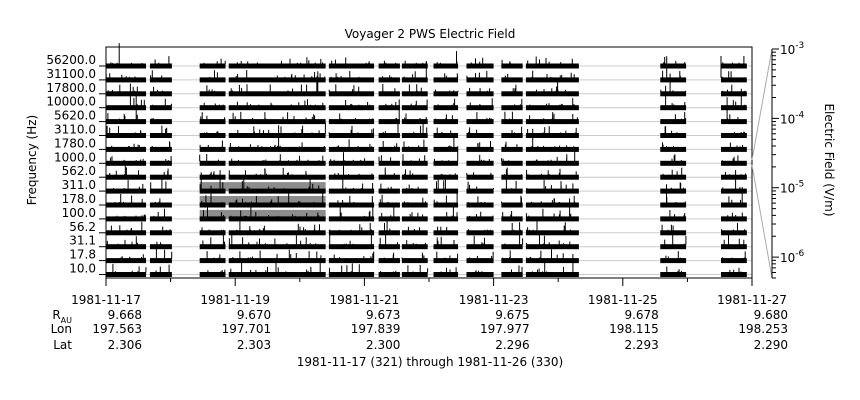  What do you see at coordinates (32, 160) in the screenshot?
I see `y-axis-label: Frequency (Hz)` at bounding box center [32, 160].